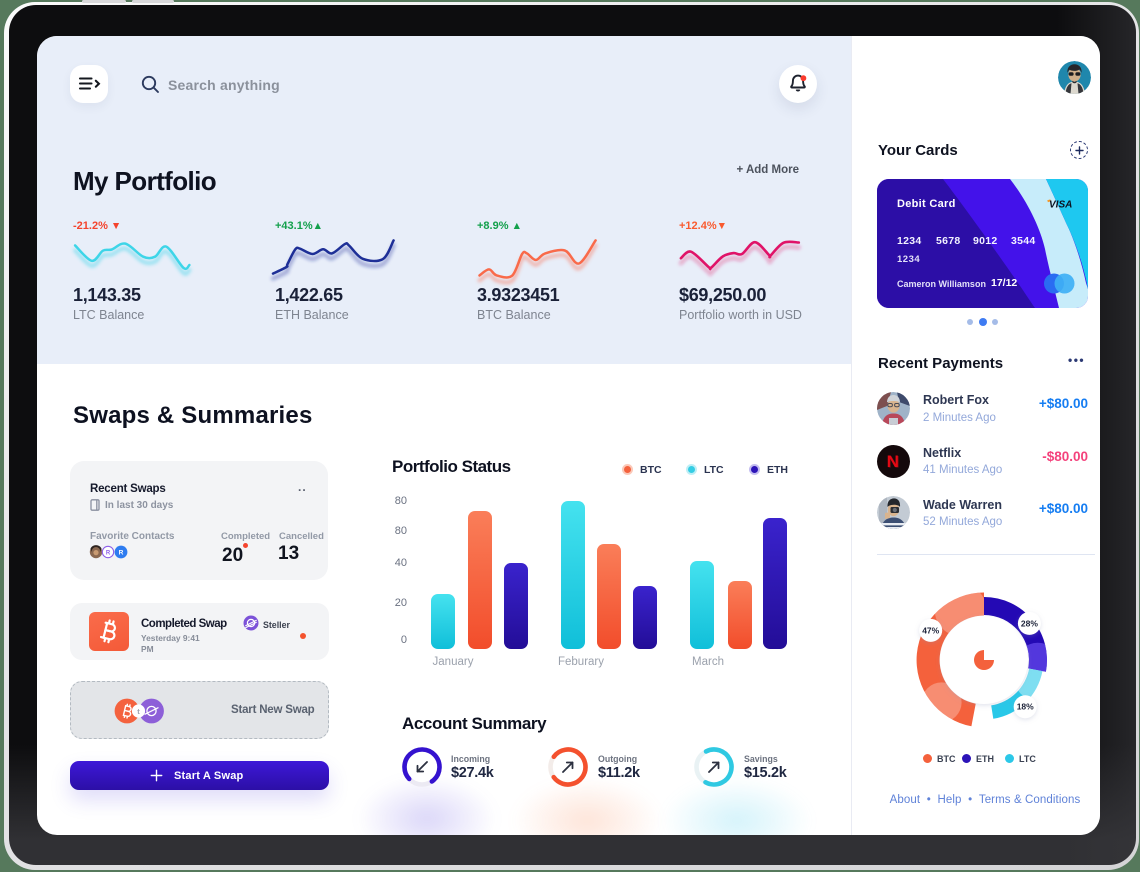 The image size is (1140, 872). Describe the element at coordinates (1025, 707) in the screenshot. I see `svg-text: 18%` at that location.